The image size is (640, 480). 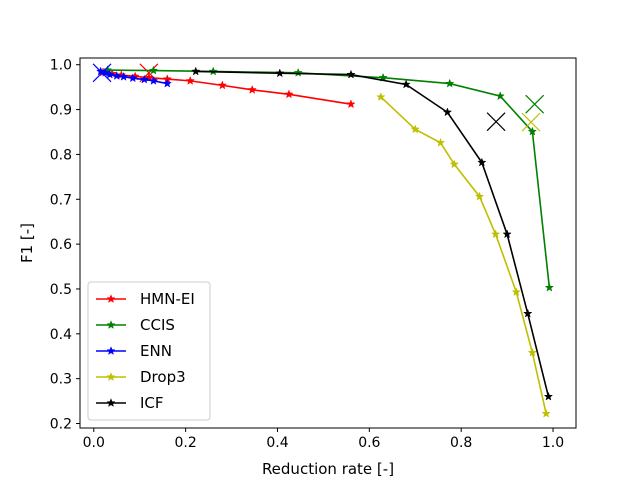 I want to click on legend-label: Drop3, so click(x=163, y=377).